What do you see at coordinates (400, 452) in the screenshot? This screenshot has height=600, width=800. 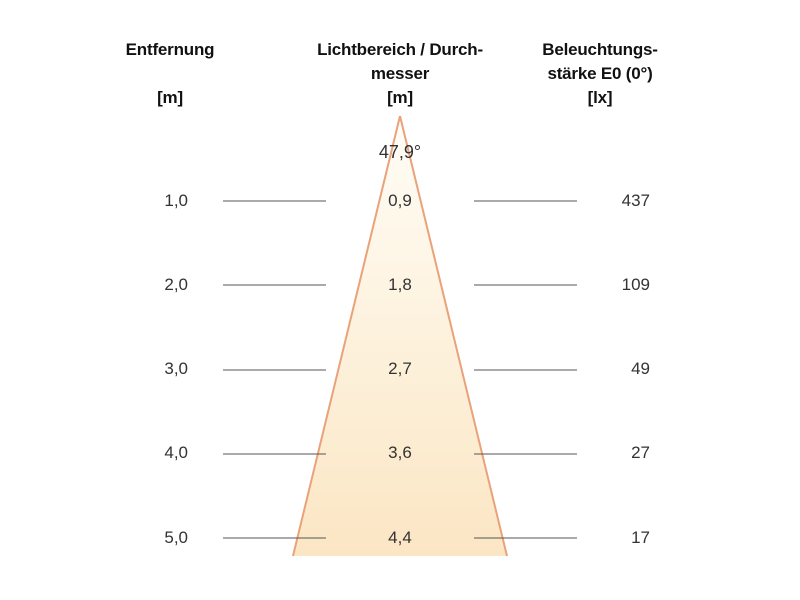 I see `row-4-diameter: 3,6` at bounding box center [400, 452].